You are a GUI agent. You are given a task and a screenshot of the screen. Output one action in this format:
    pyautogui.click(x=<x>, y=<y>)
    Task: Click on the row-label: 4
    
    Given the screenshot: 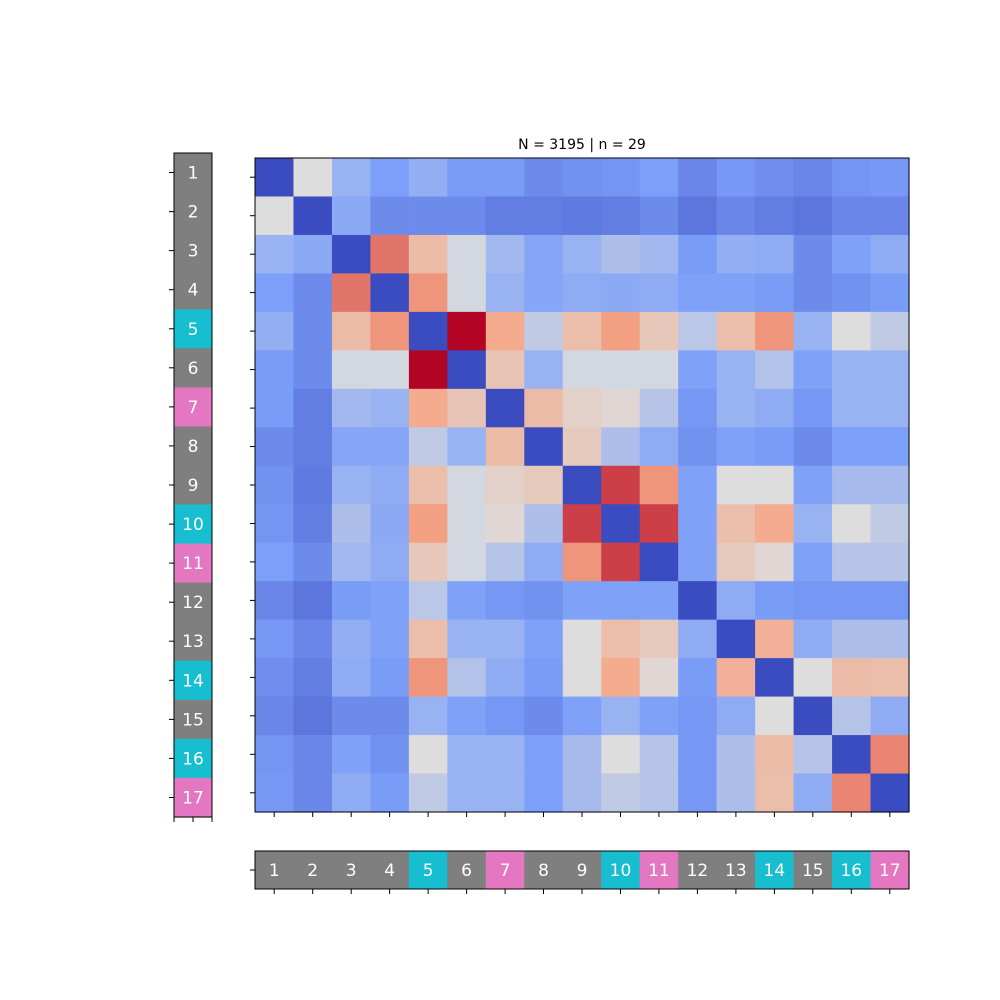 What is the action you would take?
    pyautogui.click(x=193, y=291)
    